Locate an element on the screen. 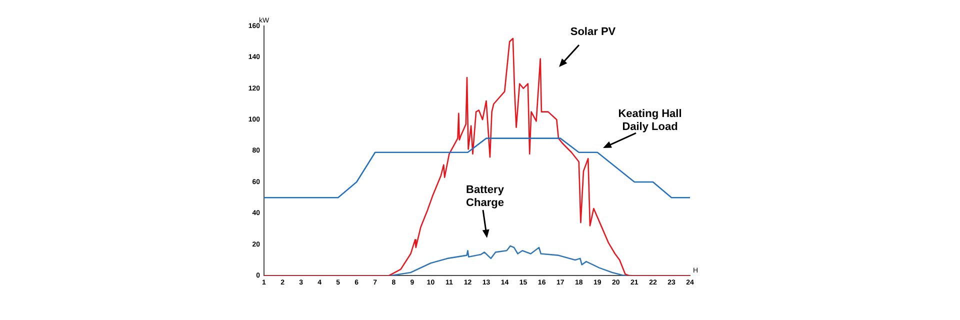  annotation: Solar PV is located at coordinates (593, 32).